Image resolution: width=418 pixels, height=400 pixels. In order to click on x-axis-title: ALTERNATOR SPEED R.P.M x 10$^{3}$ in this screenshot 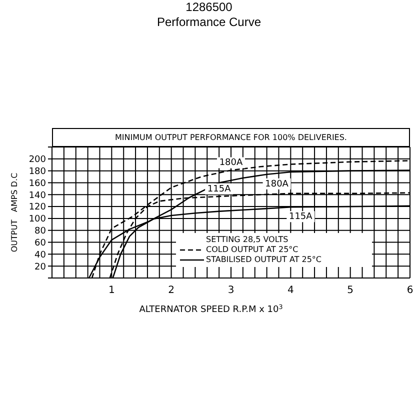, I will do `click(211, 309)`.